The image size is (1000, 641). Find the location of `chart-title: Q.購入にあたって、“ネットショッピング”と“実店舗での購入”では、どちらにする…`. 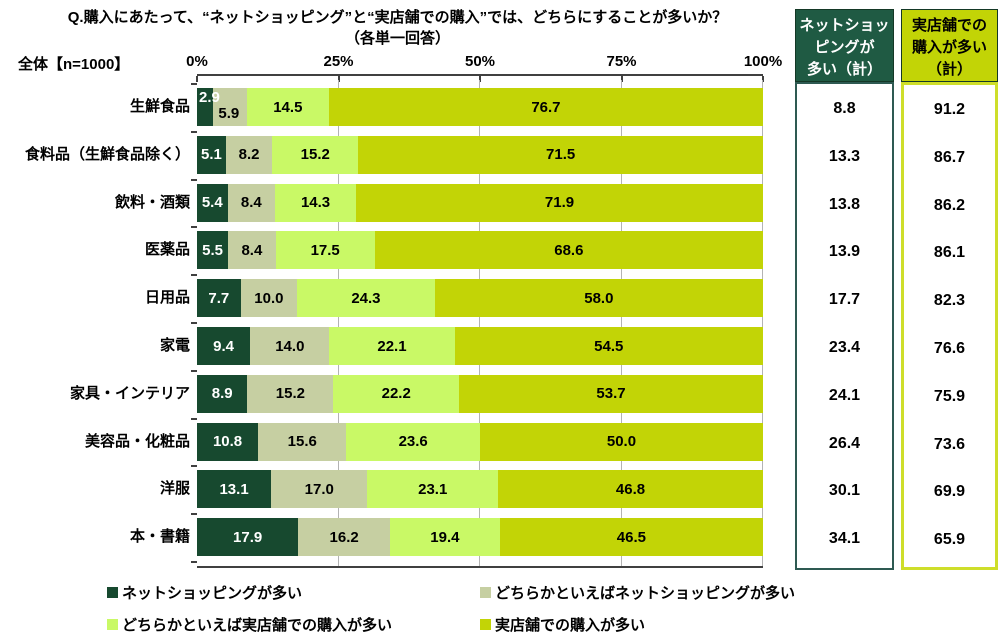

chart-title: Q.購入にあたって、“ネットショッピング”と“実店舗での購入”では、どちらにする… is located at coordinates (397, 17).